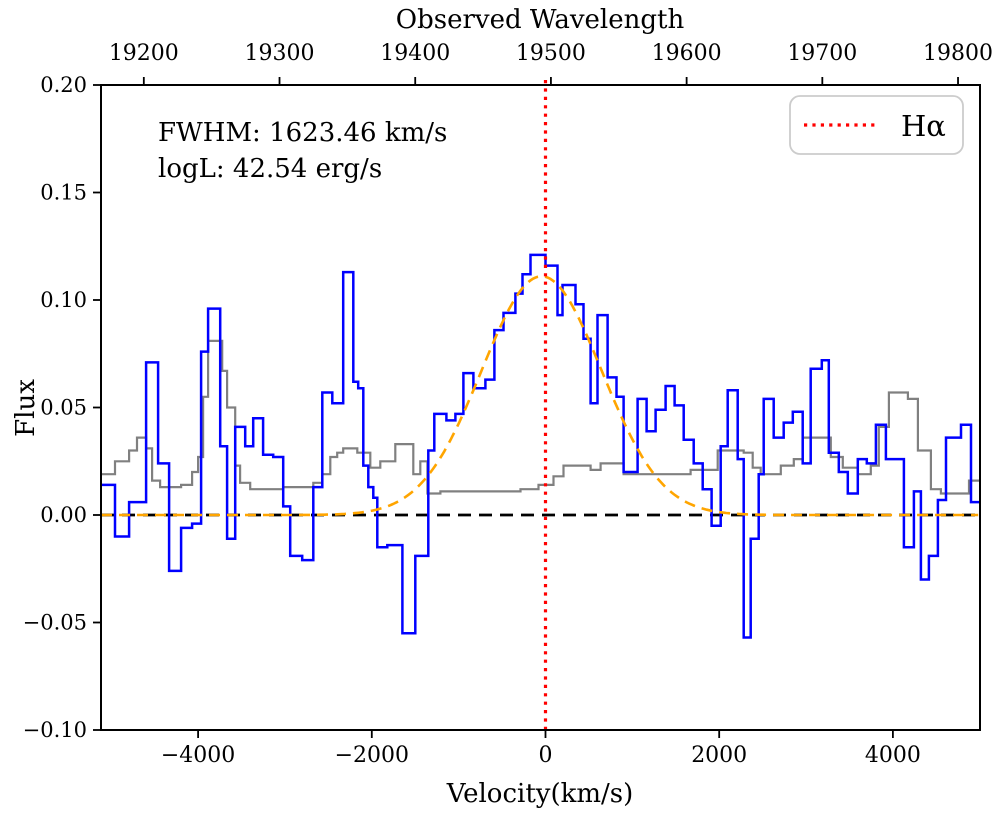 Image resolution: width=997 pixels, height=822 pixels. I want to click on legend-label: Hα, so click(923, 126).